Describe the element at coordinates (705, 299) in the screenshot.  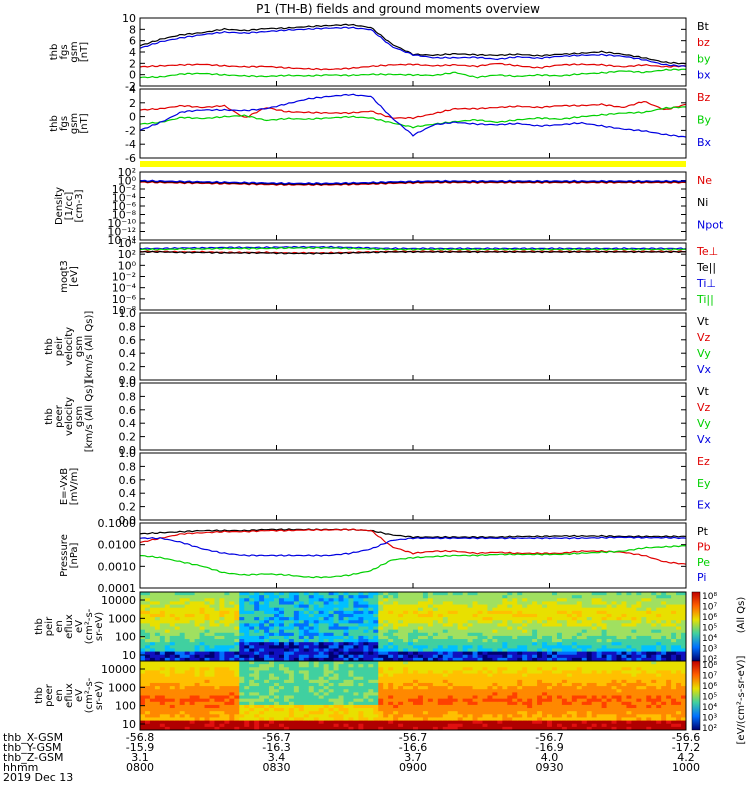
I see `legend-ti: Ti||` at that location.